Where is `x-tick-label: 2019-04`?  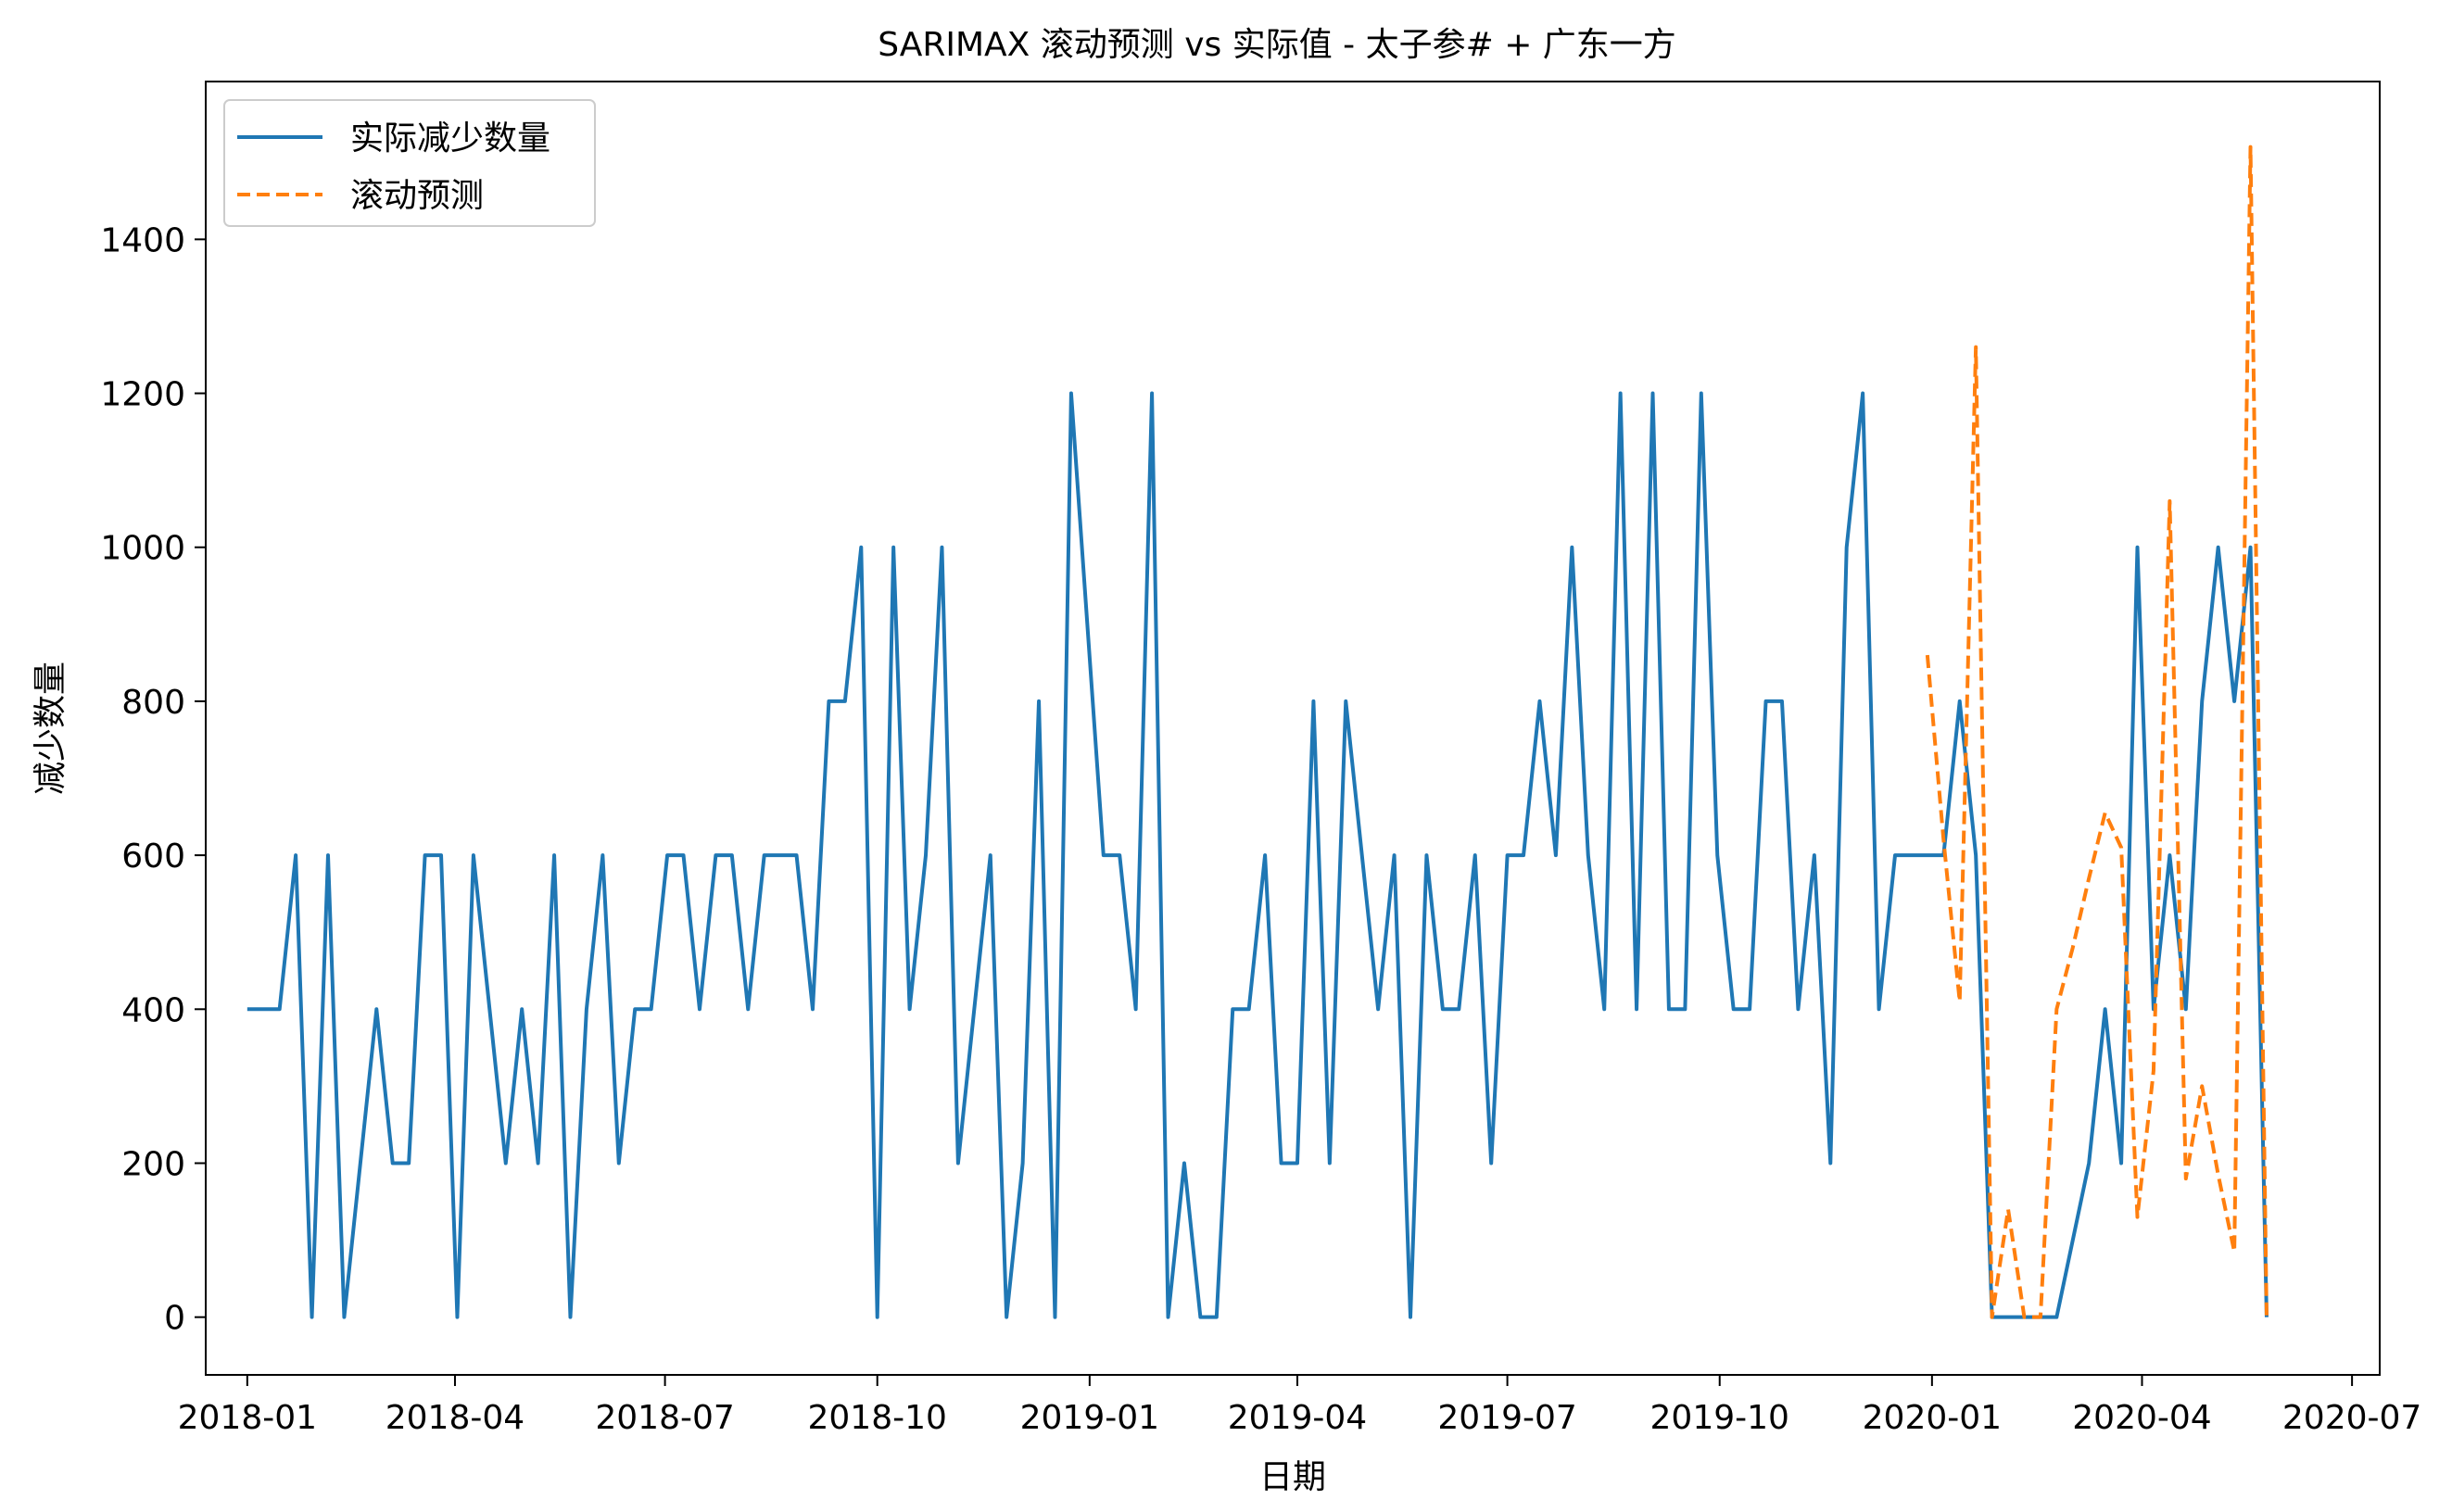 x-tick-label: 2019-04 is located at coordinates (1297, 1418).